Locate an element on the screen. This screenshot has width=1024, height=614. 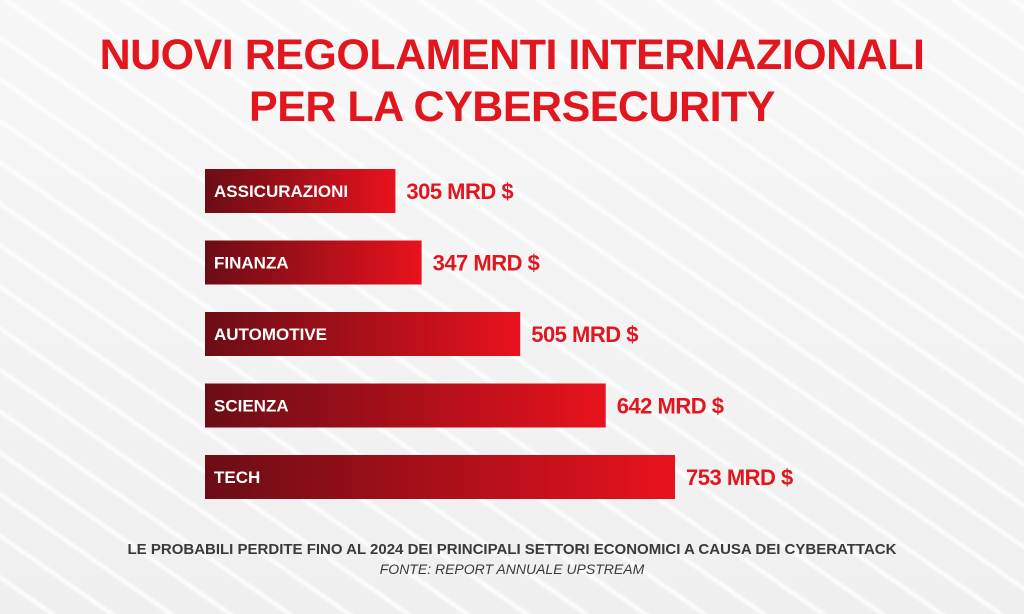
bar-tech is located at coordinates (440, 477).